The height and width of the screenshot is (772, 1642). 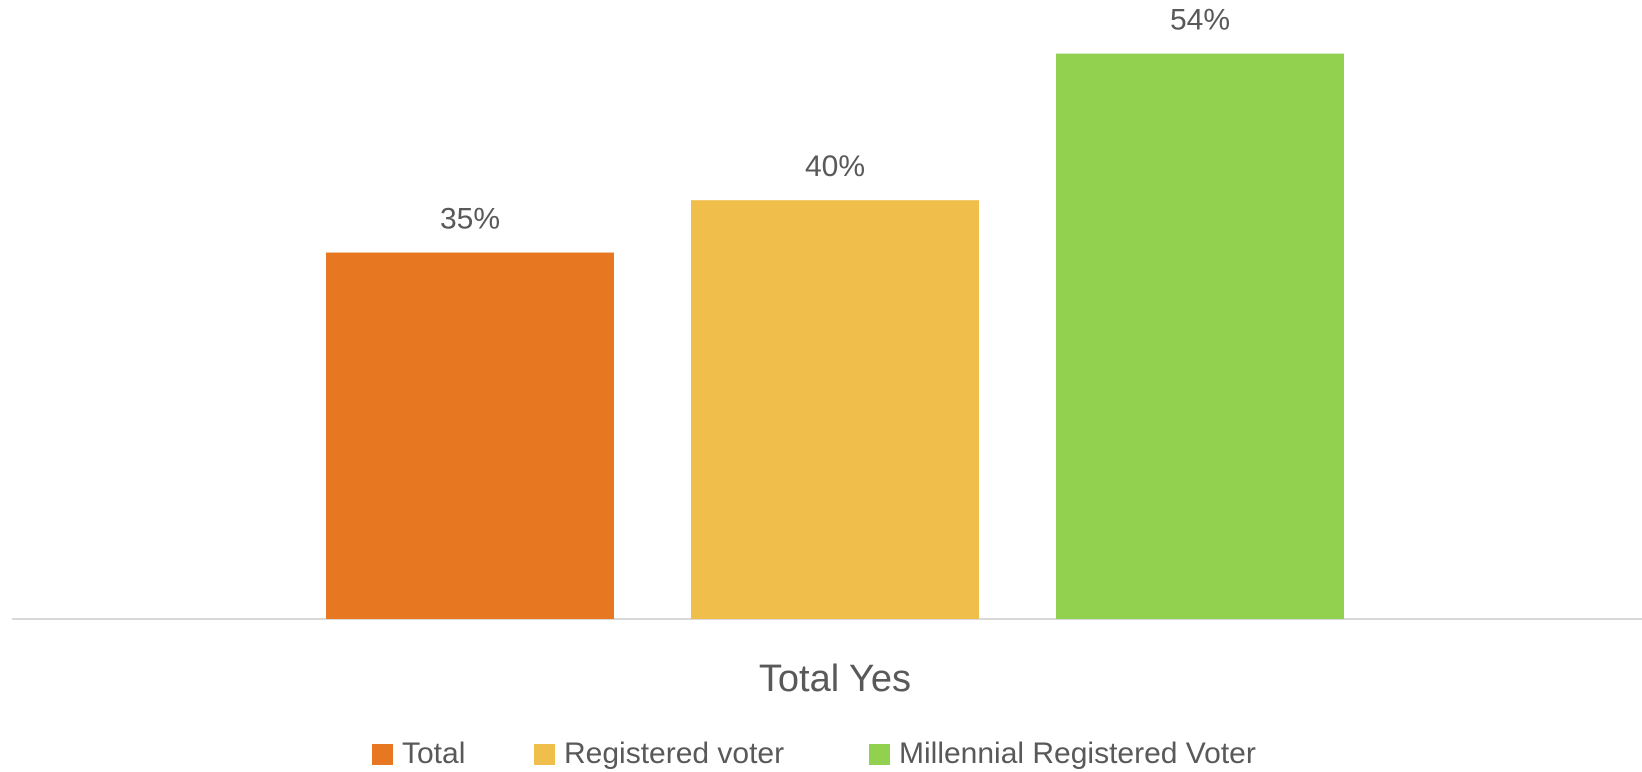 What do you see at coordinates (433, 753) in the screenshot?
I see `legend-label: Total` at bounding box center [433, 753].